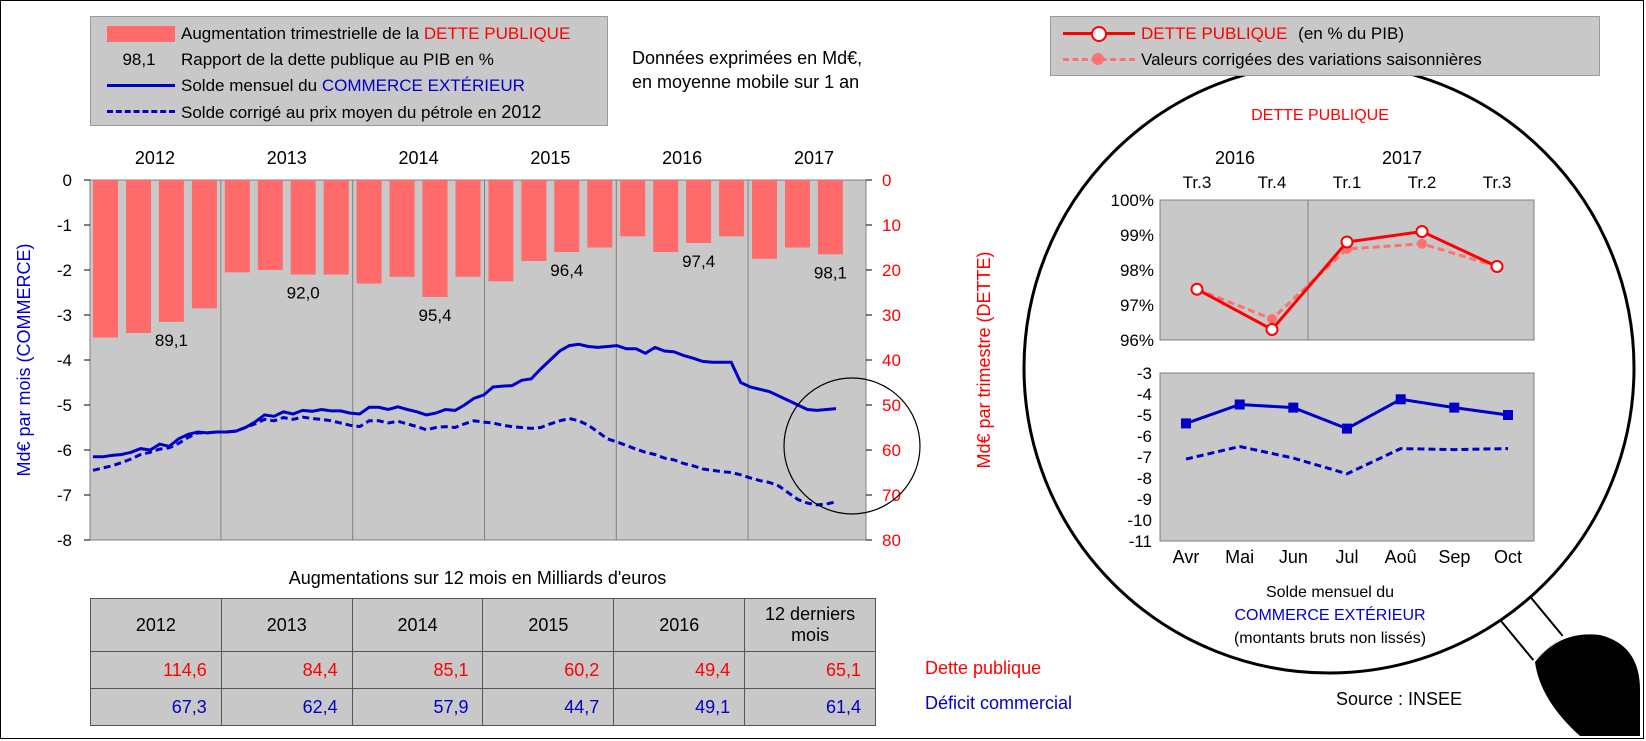  Describe the element at coordinates (1402, 158) in the screenshot. I see `lens-year-label: 2017` at that location.